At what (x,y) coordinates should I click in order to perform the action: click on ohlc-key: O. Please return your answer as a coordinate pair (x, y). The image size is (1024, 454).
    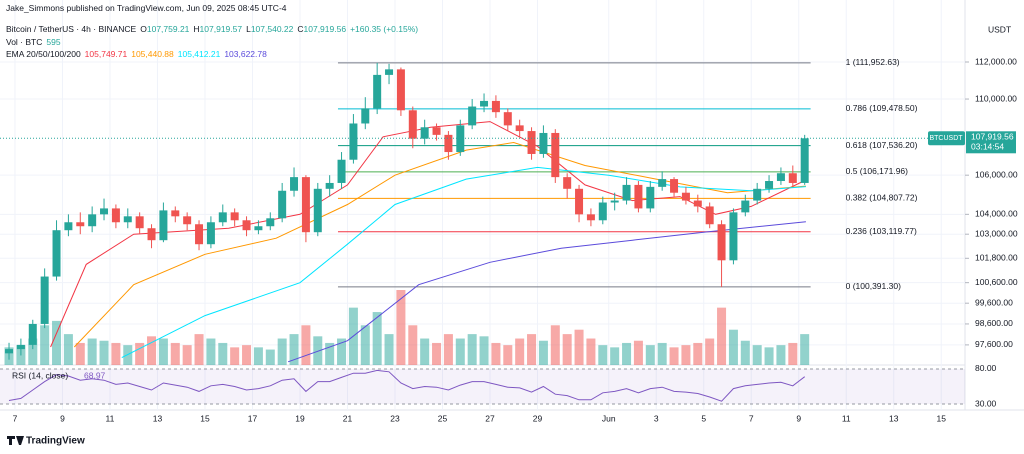
    Looking at the image, I should click on (143, 29).